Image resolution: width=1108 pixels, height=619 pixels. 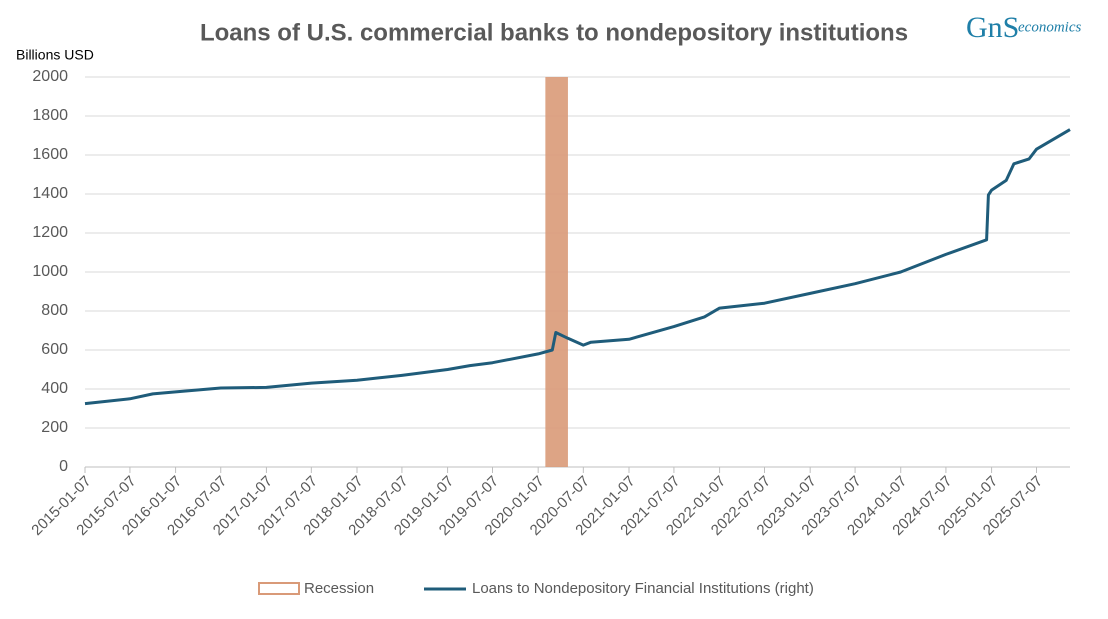 I want to click on y-tick-label: 600, so click(x=54, y=349).